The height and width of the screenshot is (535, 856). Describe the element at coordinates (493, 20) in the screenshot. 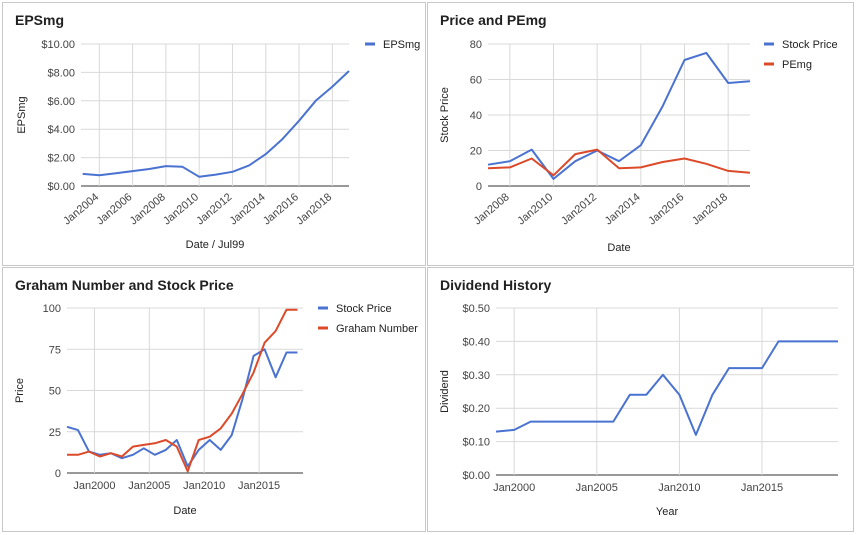

I see `chart-title: Price and PEmg` at that location.